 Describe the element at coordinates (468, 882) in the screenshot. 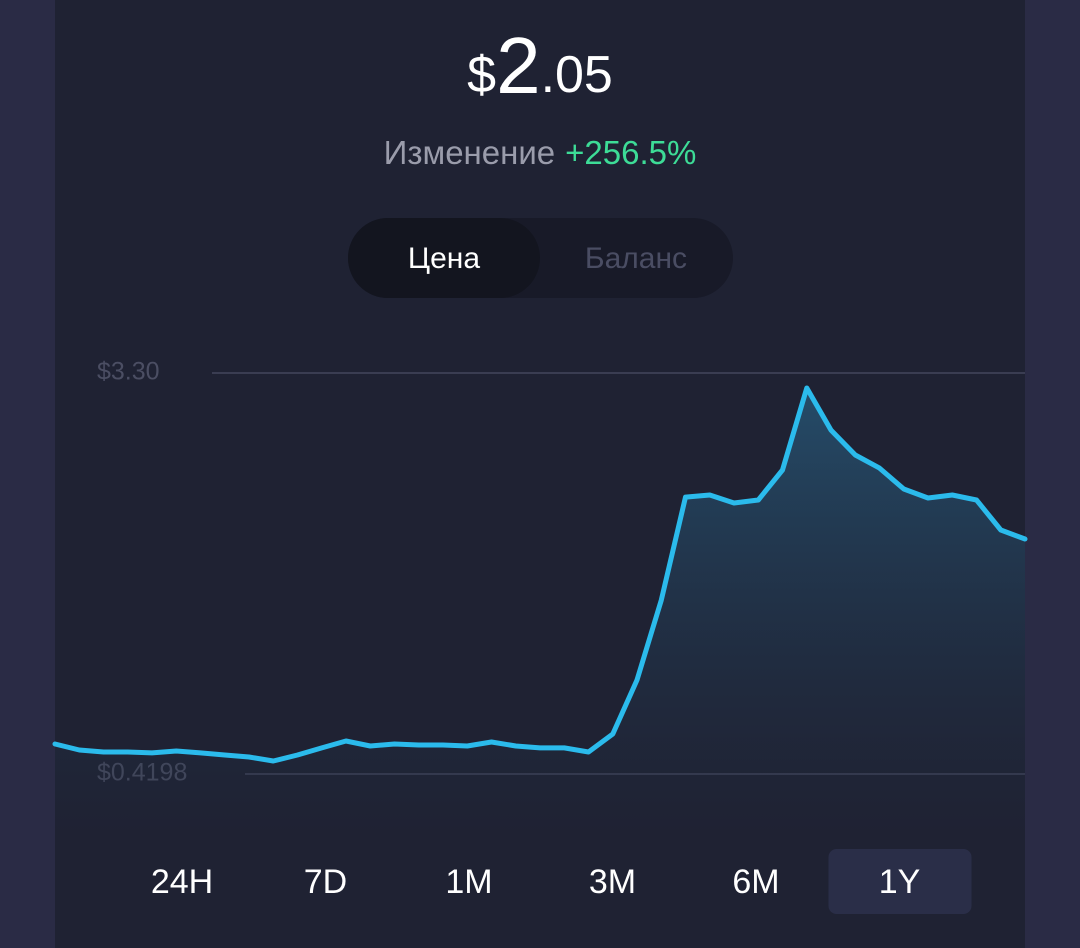

I see `period-button: 1M` at that location.